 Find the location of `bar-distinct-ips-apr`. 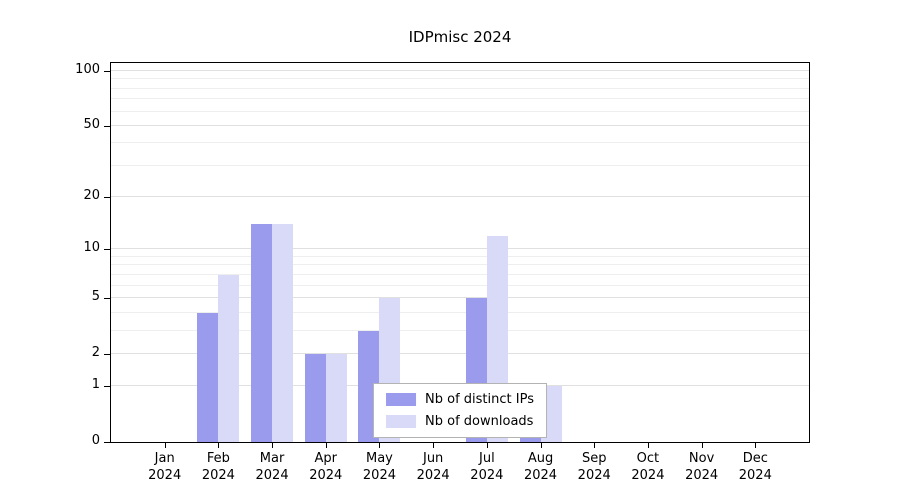

bar-distinct-ips-apr is located at coordinates (315, 397).